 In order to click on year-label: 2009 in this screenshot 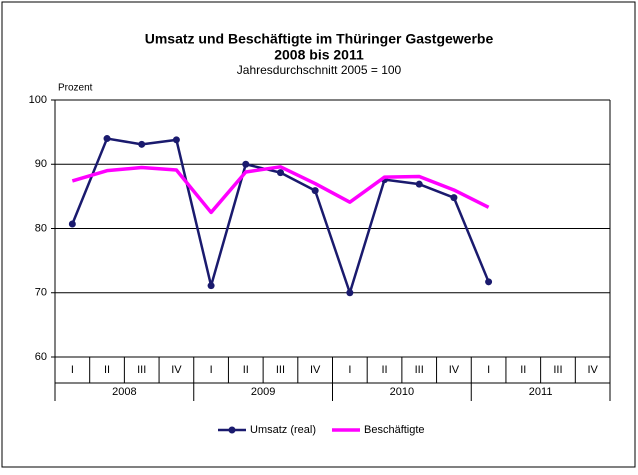, I will do `click(263, 392)`.